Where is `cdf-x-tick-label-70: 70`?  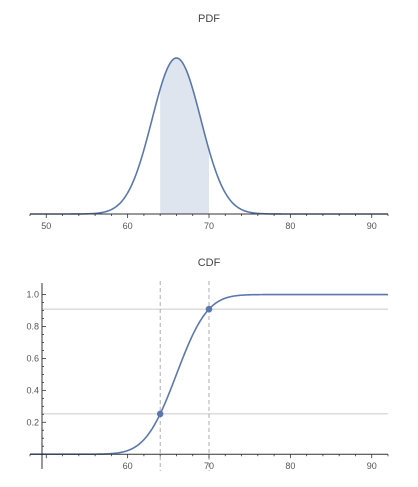
cdf-x-tick-label-70: 70 is located at coordinates (209, 466).